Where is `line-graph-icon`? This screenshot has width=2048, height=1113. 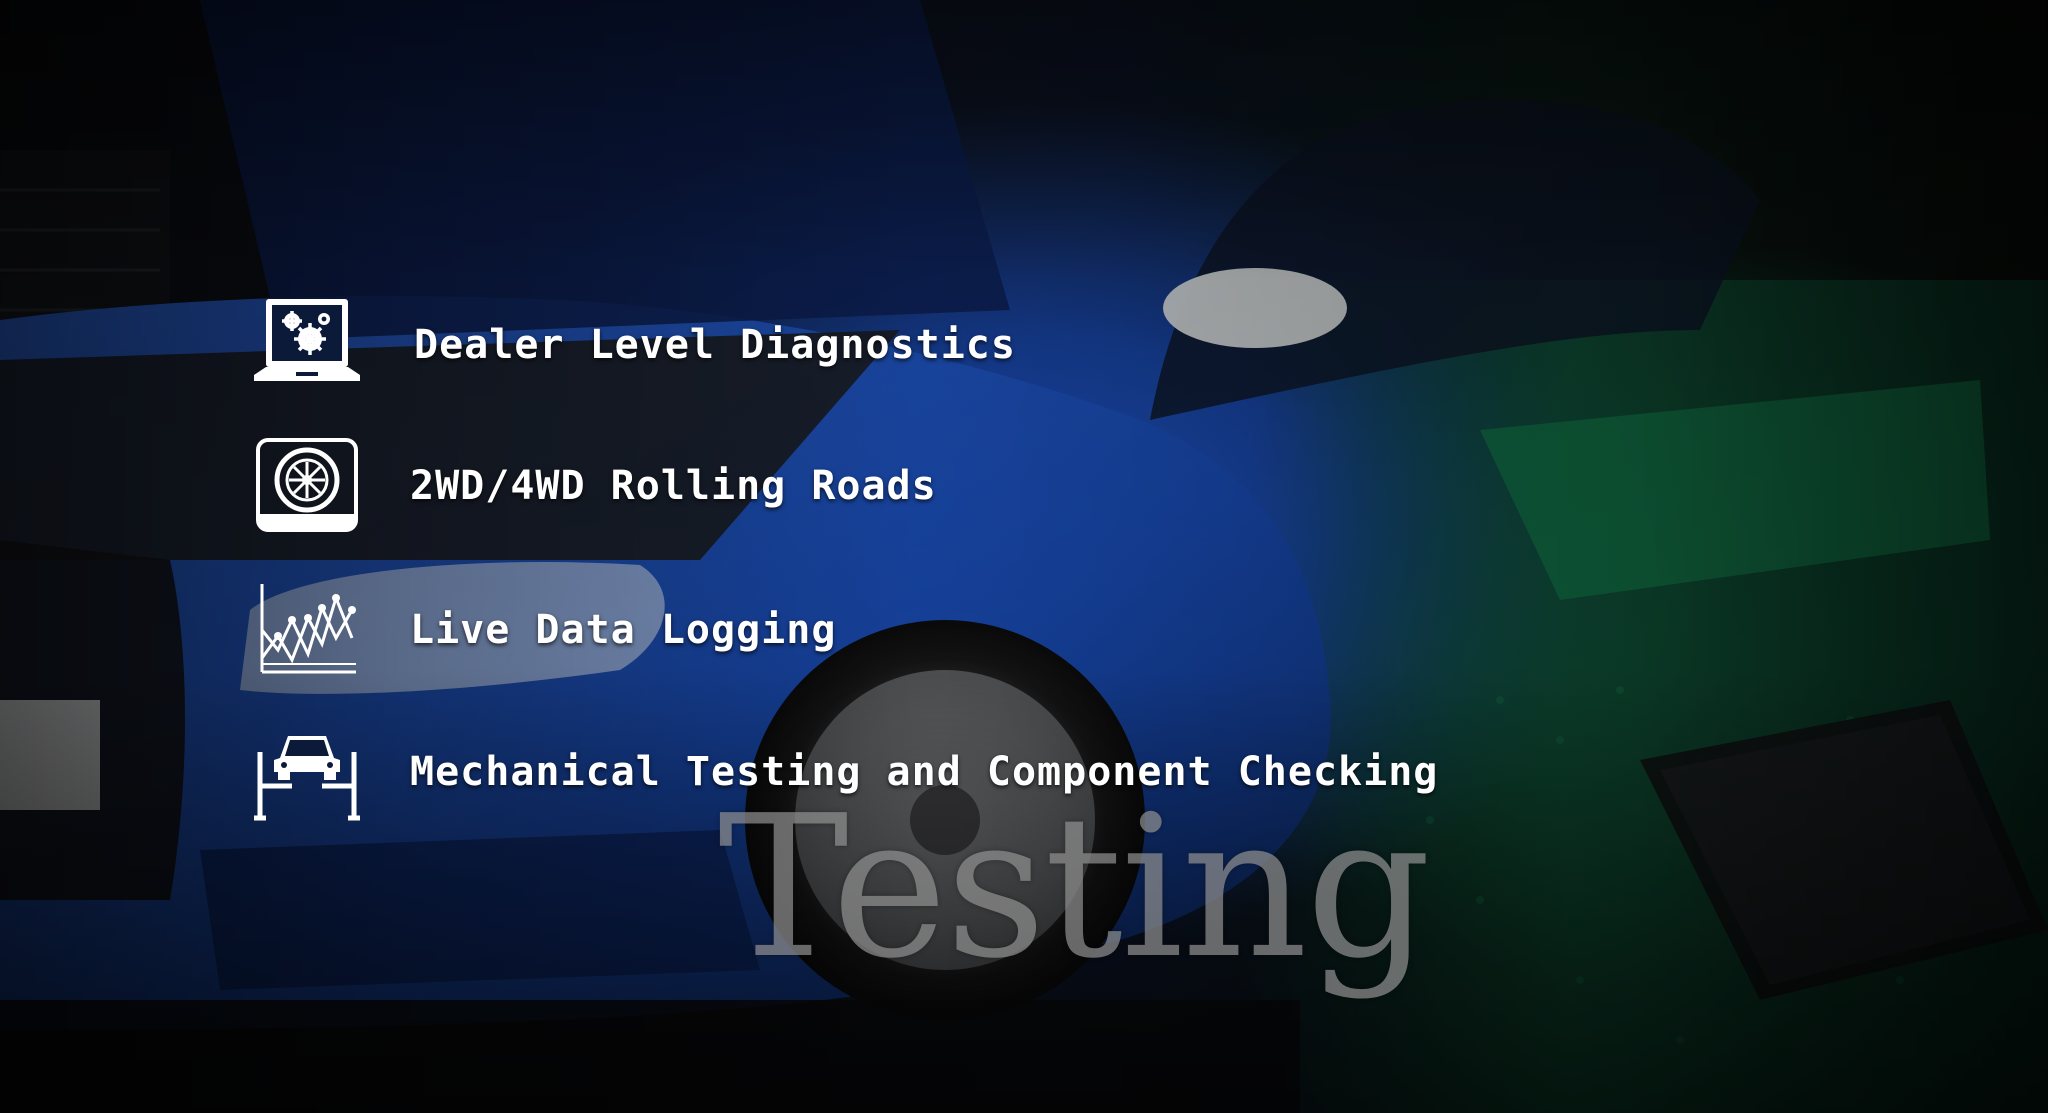
line-graph-icon is located at coordinates (307, 630).